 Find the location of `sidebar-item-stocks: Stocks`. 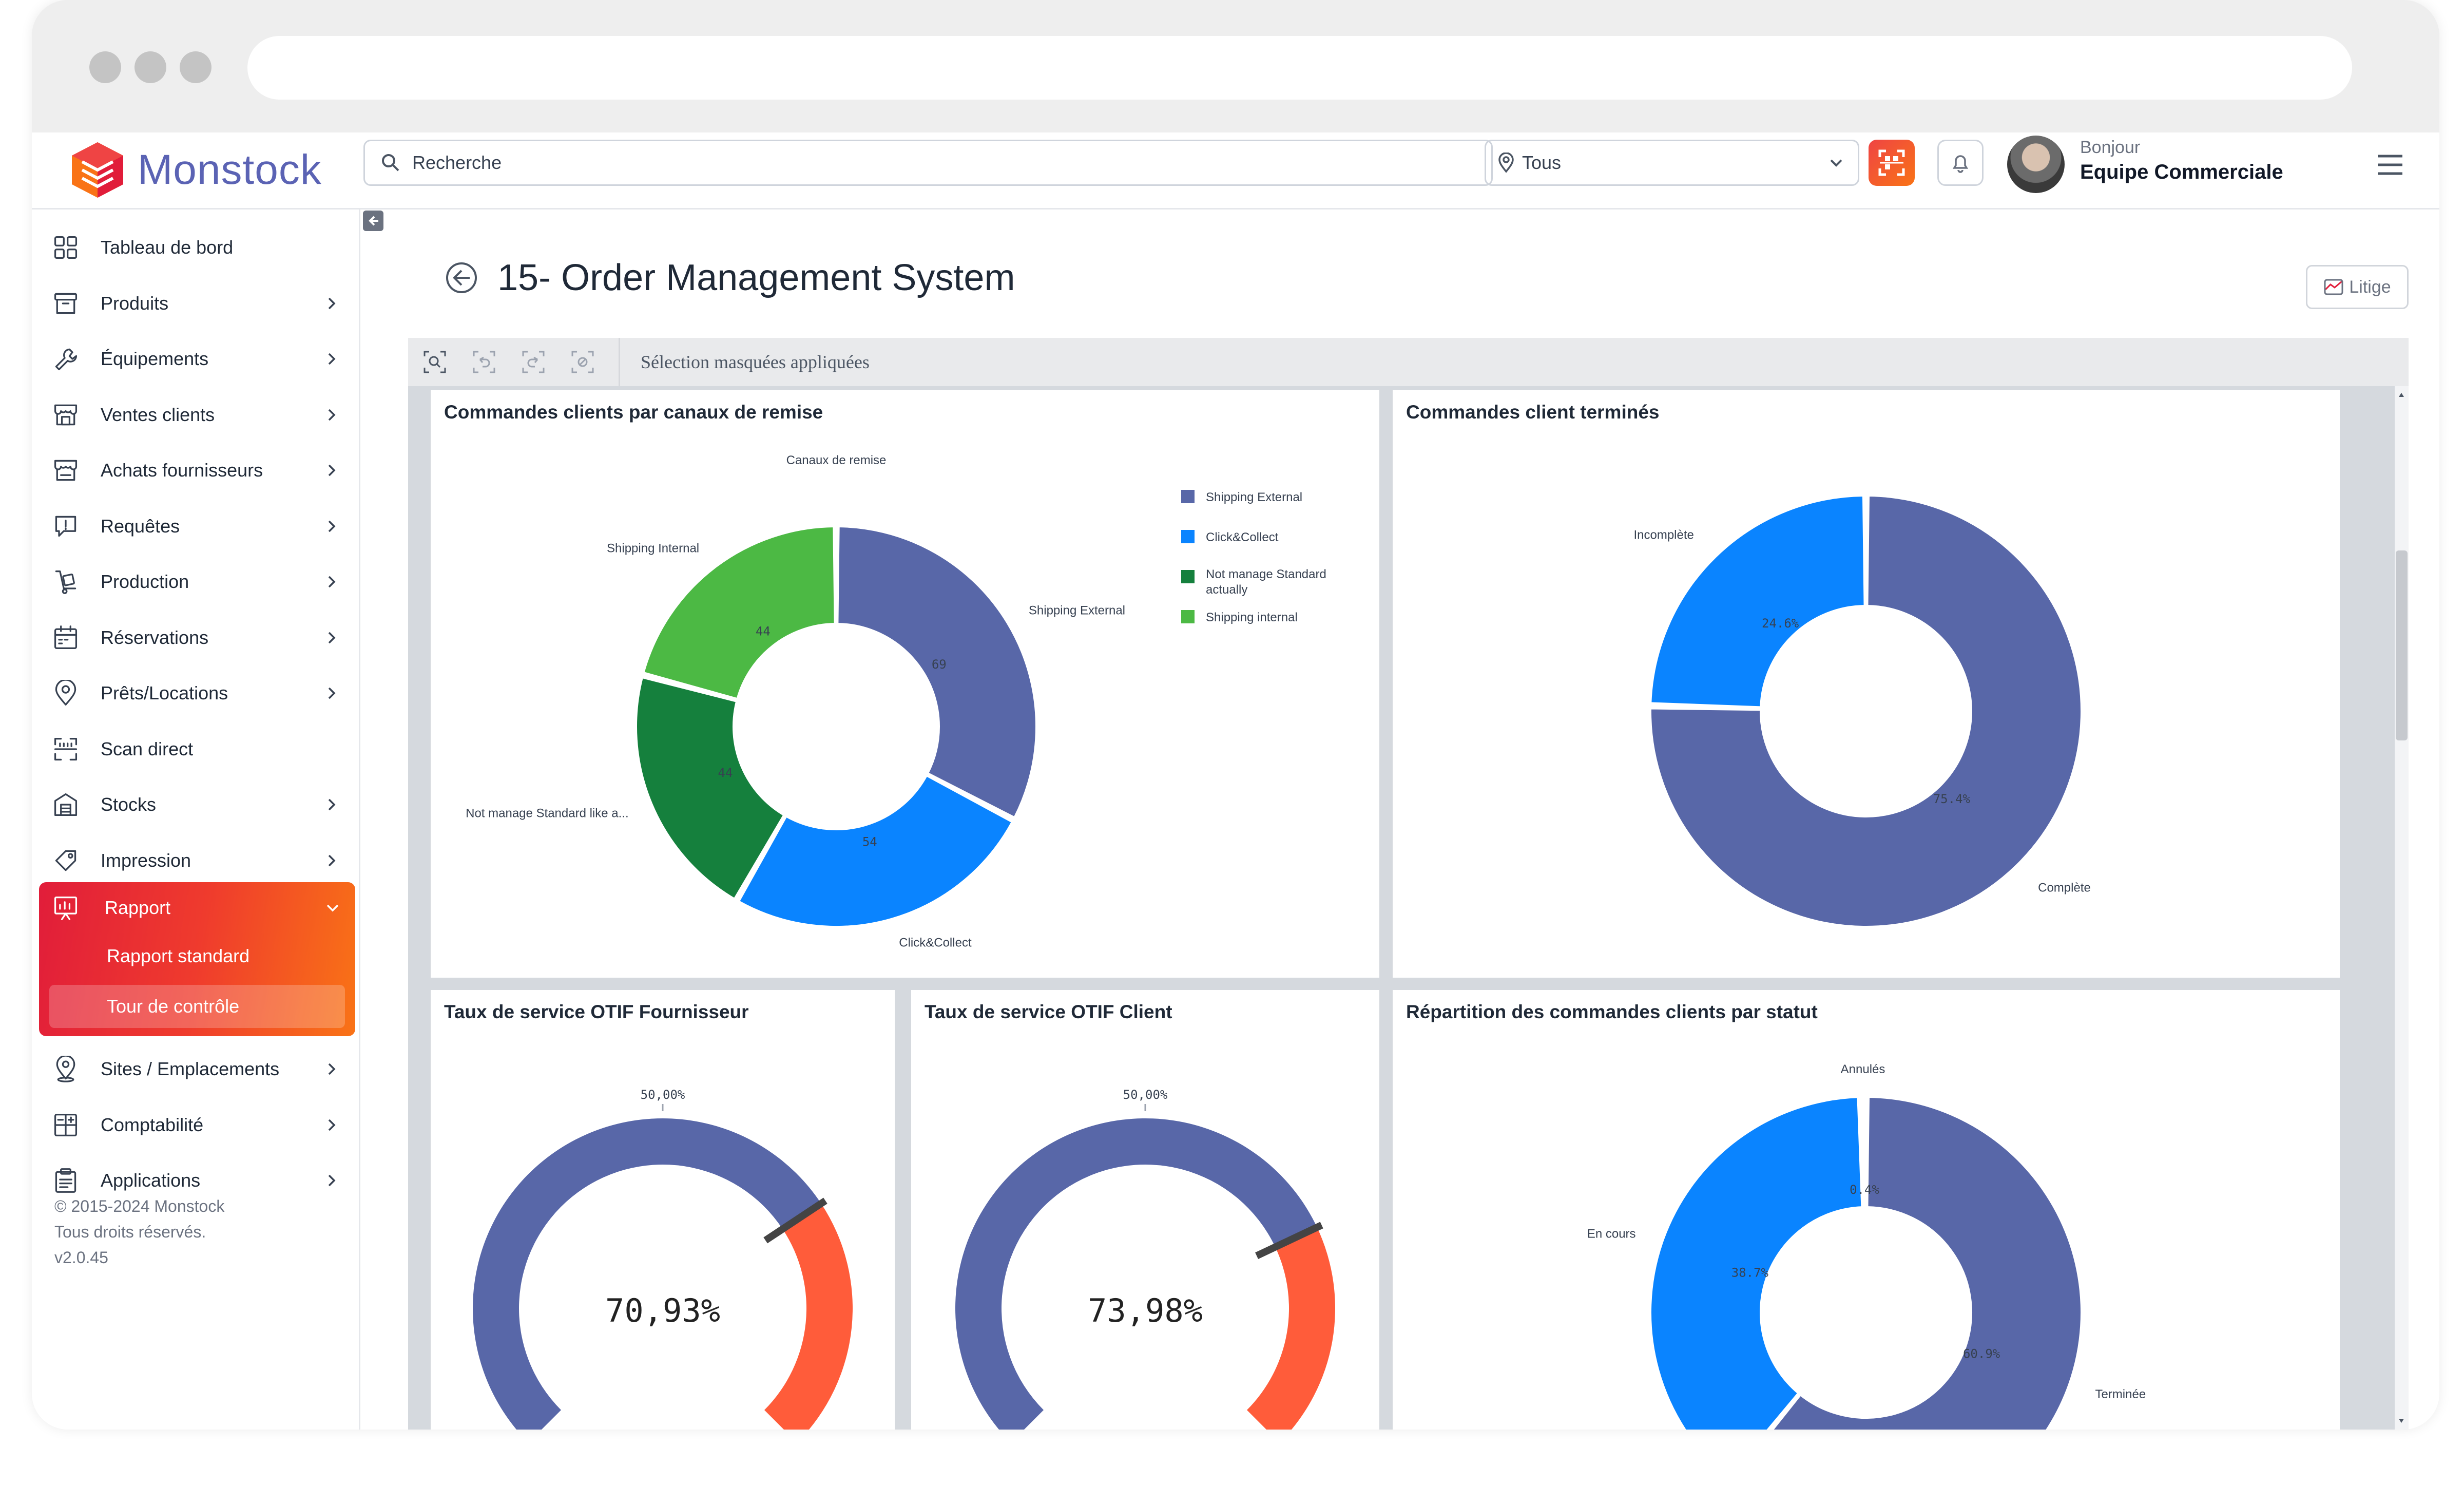

sidebar-item-stocks: Stocks is located at coordinates (198, 804).